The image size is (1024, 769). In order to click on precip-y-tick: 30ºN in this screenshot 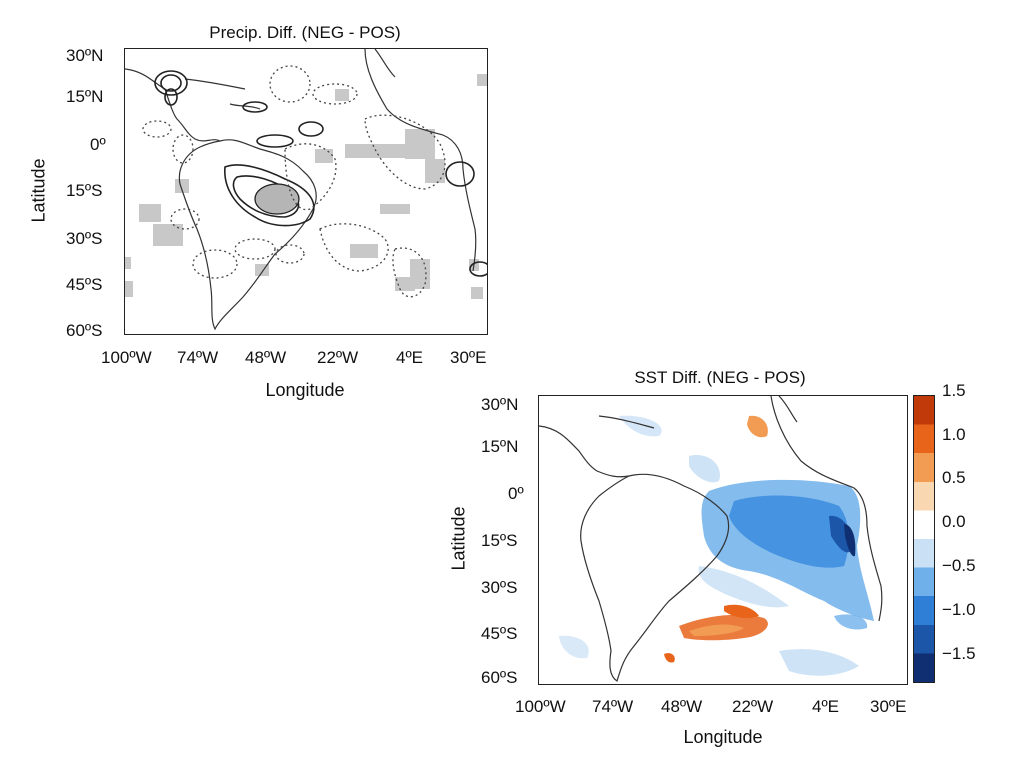, I will do `click(85, 55)`.